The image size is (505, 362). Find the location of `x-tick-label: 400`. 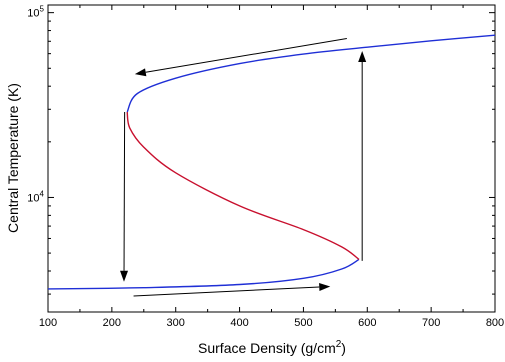

x-tick-label: 400 is located at coordinates (239, 323).